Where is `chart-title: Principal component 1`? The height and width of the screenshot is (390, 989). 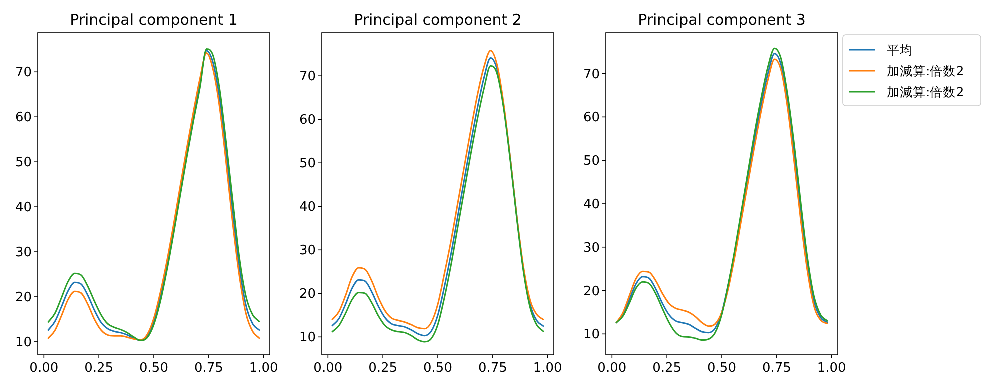
chart-title: Principal component 1 is located at coordinates (154, 20).